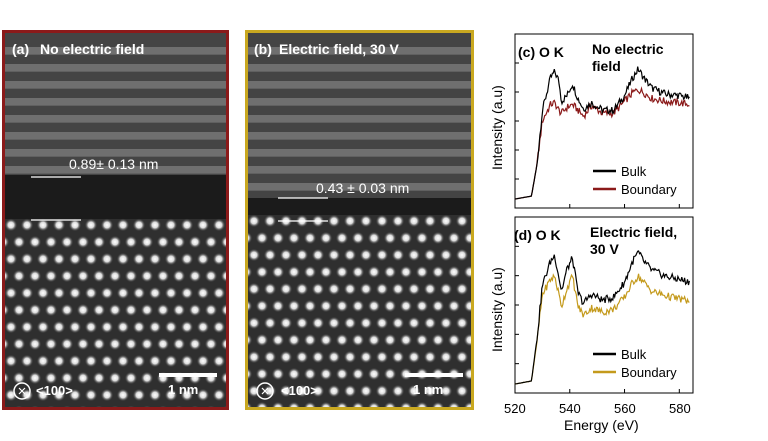 This screenshot has height=441, width=768. Describe the element at coordinates (570, 408) in the screenshot. I see `xtick-540: 540` at that location.